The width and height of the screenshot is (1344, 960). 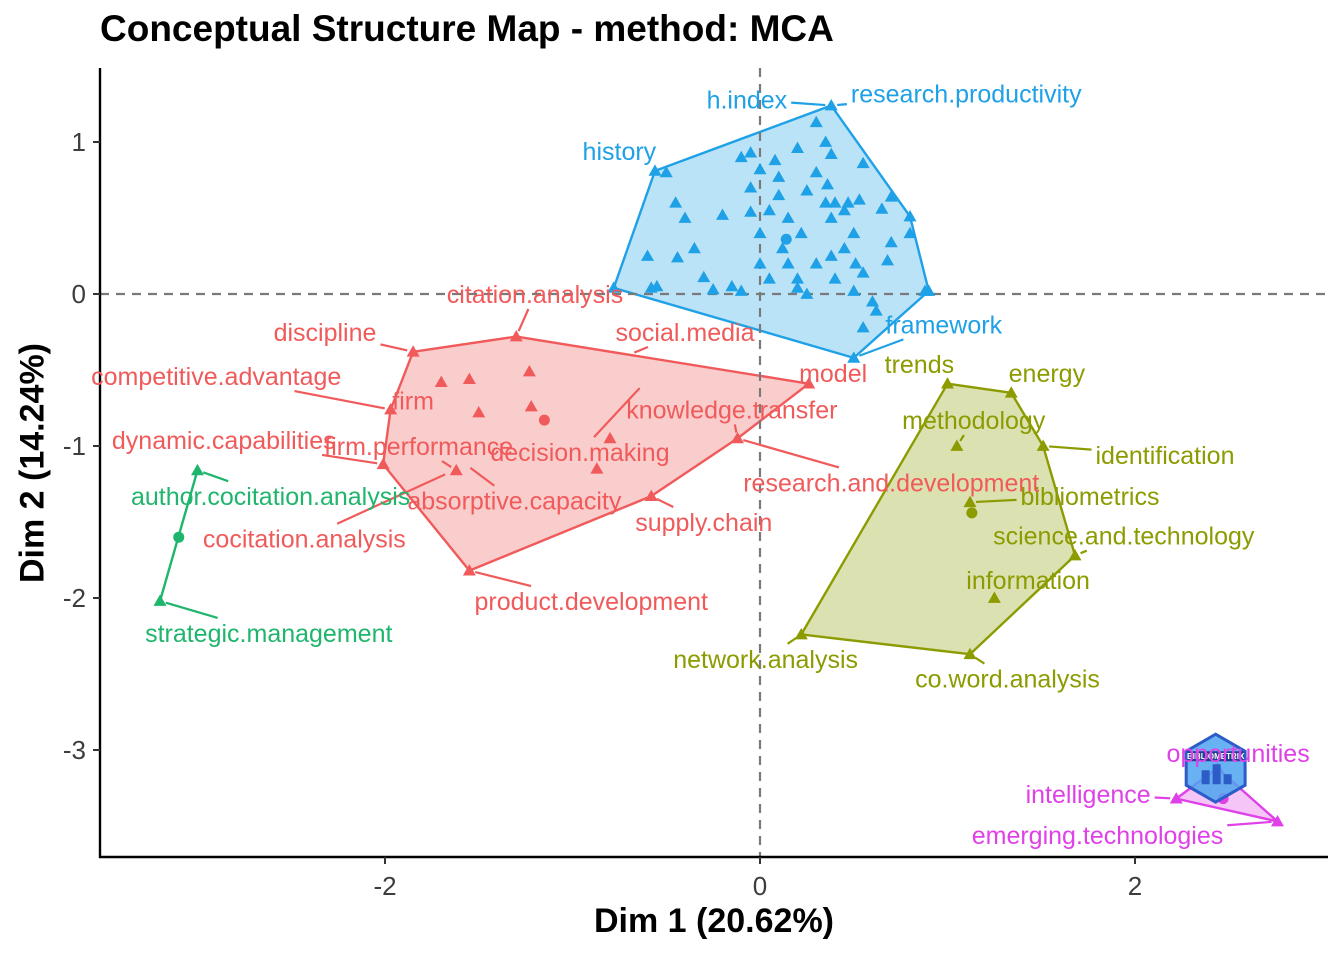 I want to click on point-label: research.and.development, so click(x=891, y=483).